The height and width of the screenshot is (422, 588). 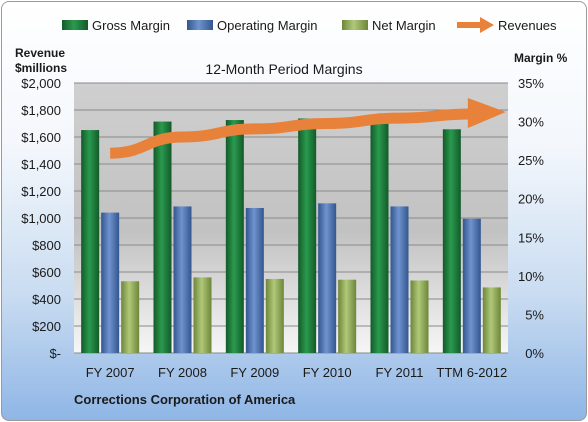 What do you see at coordinates (55, 353) in the screenshot?
I see `left-tick-label: $-` at bounding box center [55, 353].